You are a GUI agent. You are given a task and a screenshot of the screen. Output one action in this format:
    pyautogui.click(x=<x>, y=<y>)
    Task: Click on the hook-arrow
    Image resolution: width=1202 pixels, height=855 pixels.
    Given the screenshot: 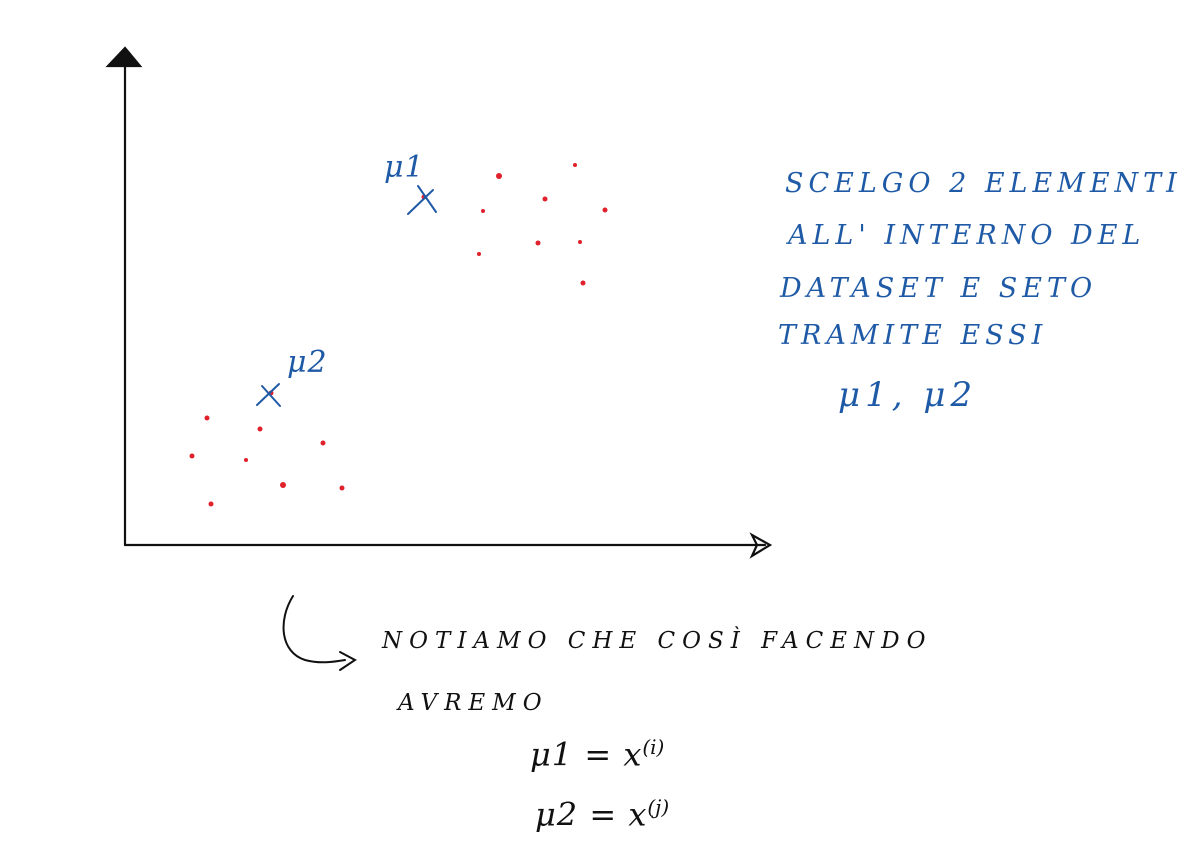 What is the action you would take?
    pyautogui.click(x=319, y=633)
    